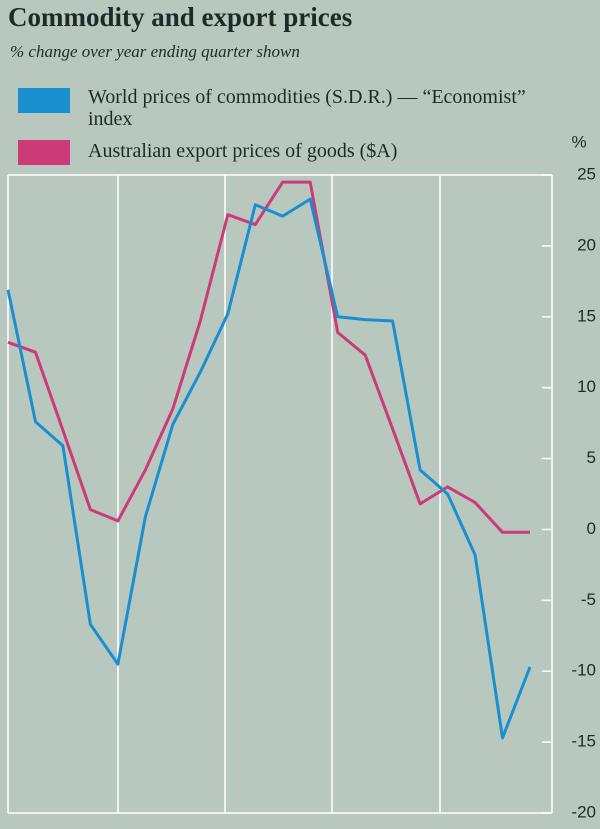  Describe the element at coordinates (586, 173) in the screenshot. I see `y-tick-label: 25` at that location.